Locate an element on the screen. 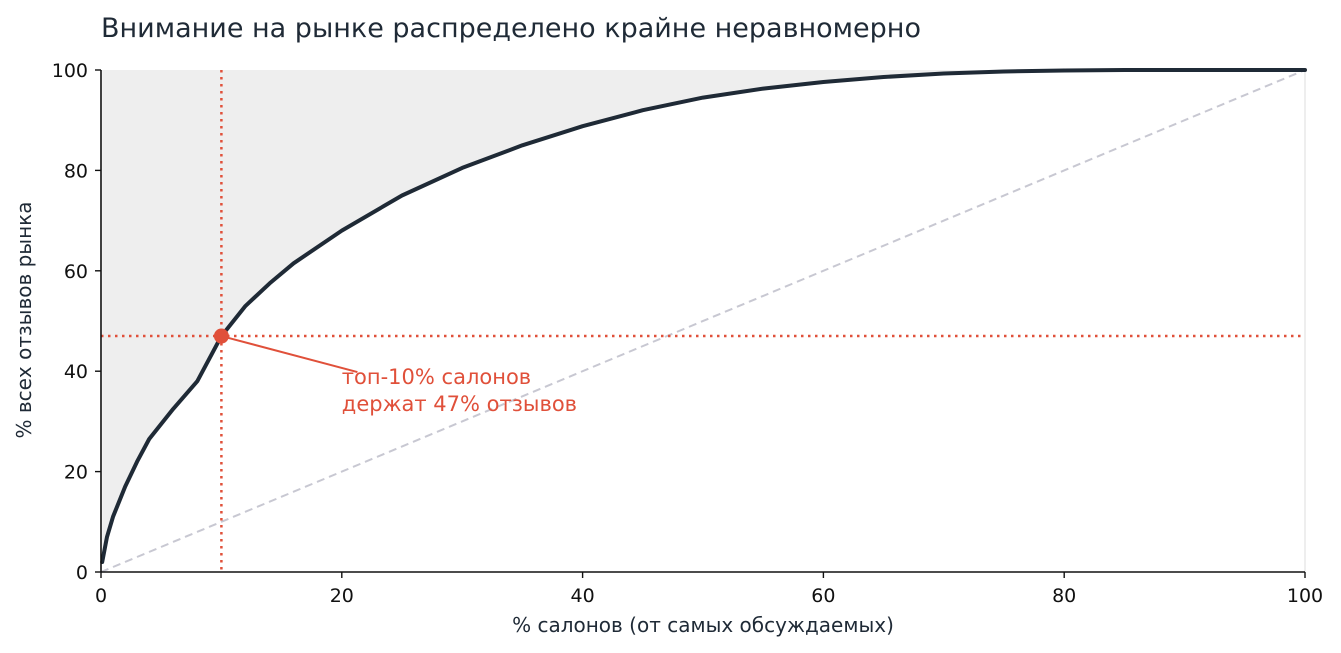 This screenshot has height=653, width=1341. x-tick-label: 100 is located at coordinates (1305, 596).